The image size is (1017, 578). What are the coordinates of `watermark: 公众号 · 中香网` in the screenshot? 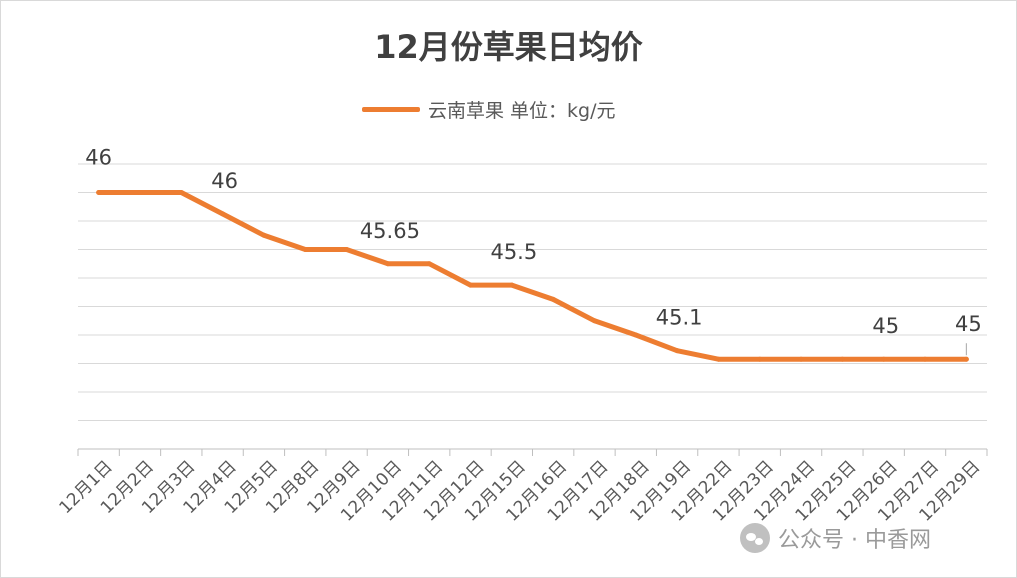 It's located at (835, 538).